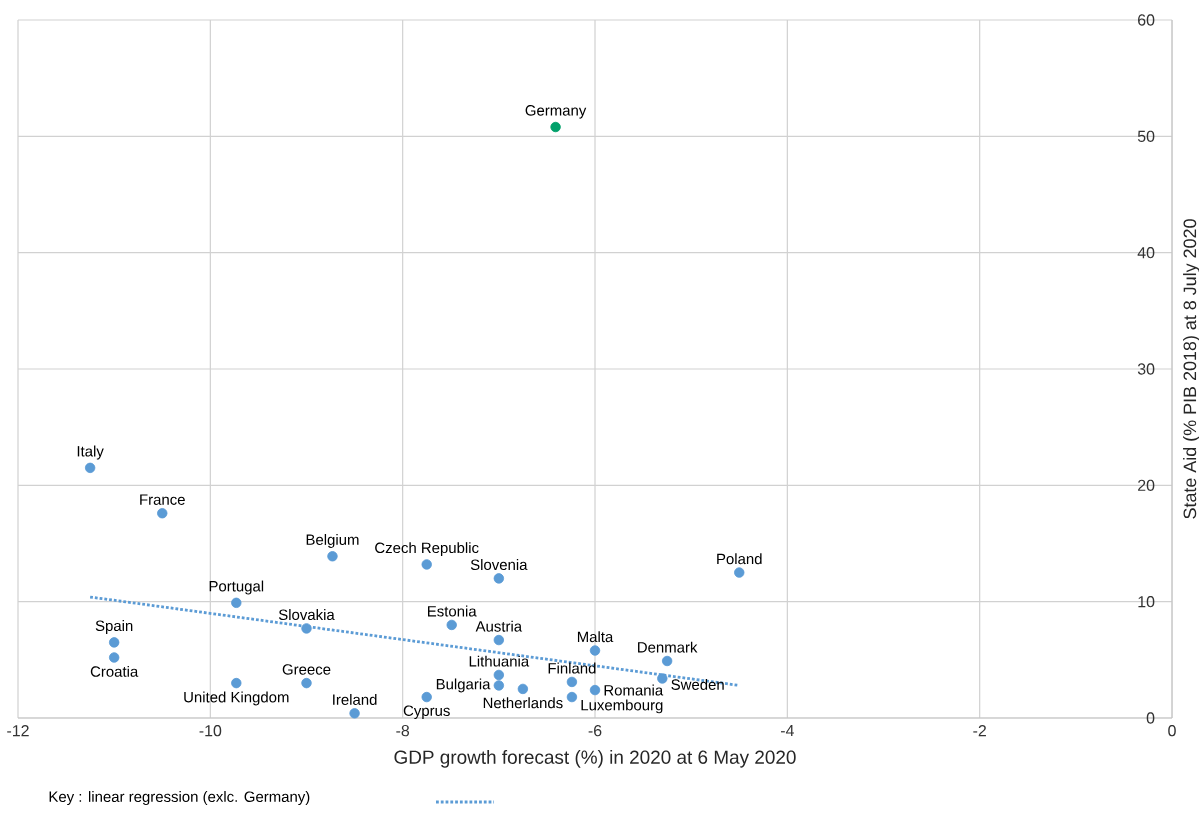 This screenshot has width=1199, height=814. I want to click on annotation: Denmark, so click(668, 647).